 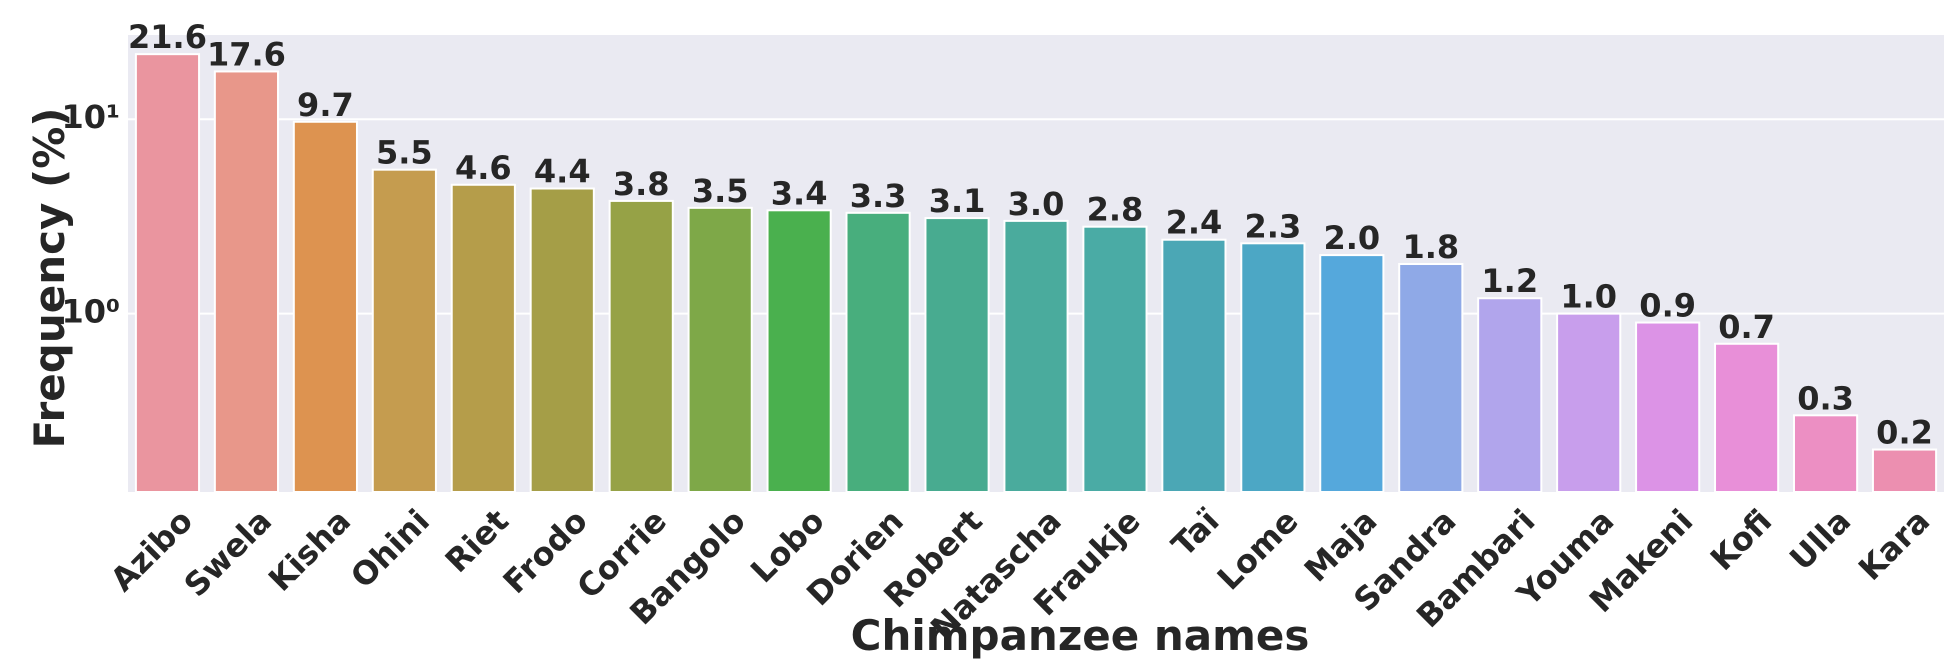 I want to click on value-label: 3.1, so click(x=957, y=201).